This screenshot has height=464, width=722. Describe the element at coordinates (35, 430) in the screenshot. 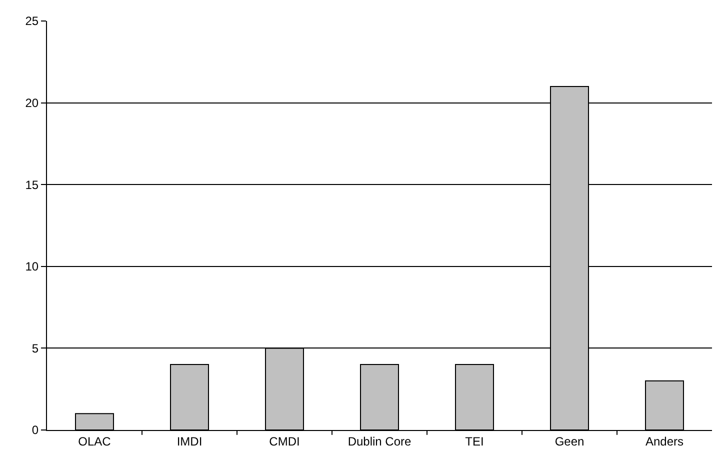

I see `y-tick-label: 0` at that location.